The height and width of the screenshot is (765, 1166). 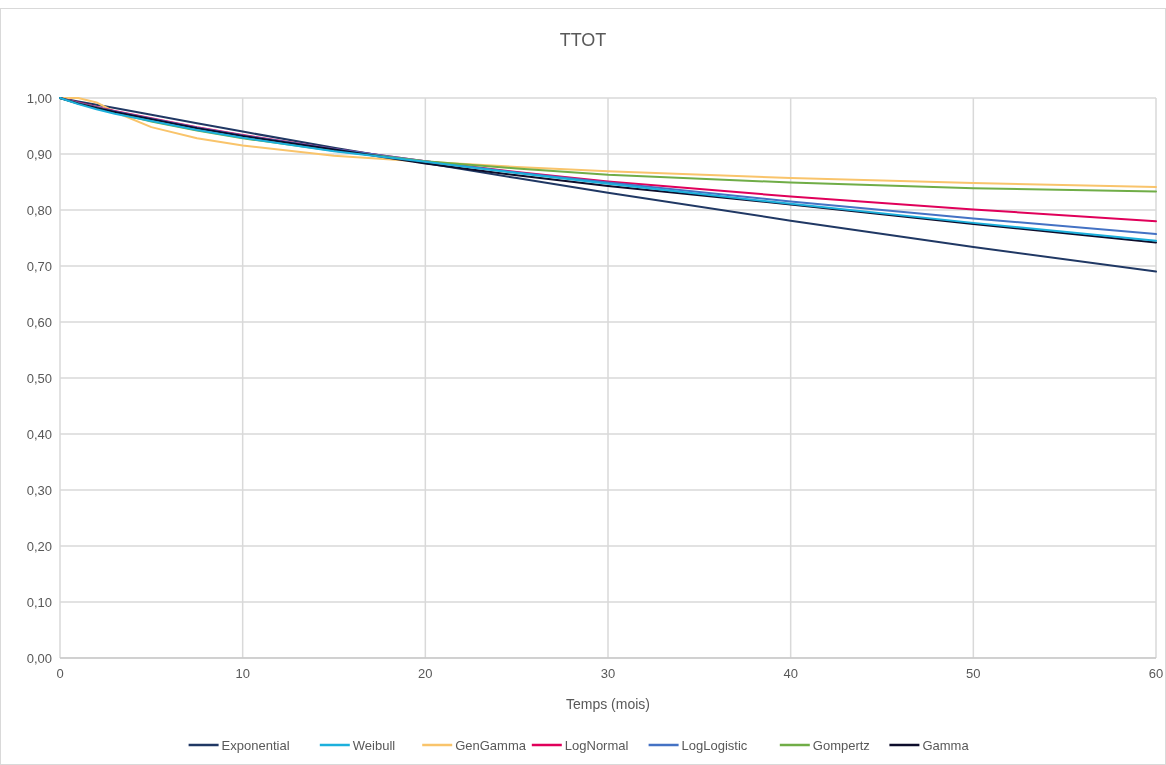 What do you see at coordinates (242, 673) in the screenshot?
I see `x-tick-label: 10` at bounding box center [242, 673].